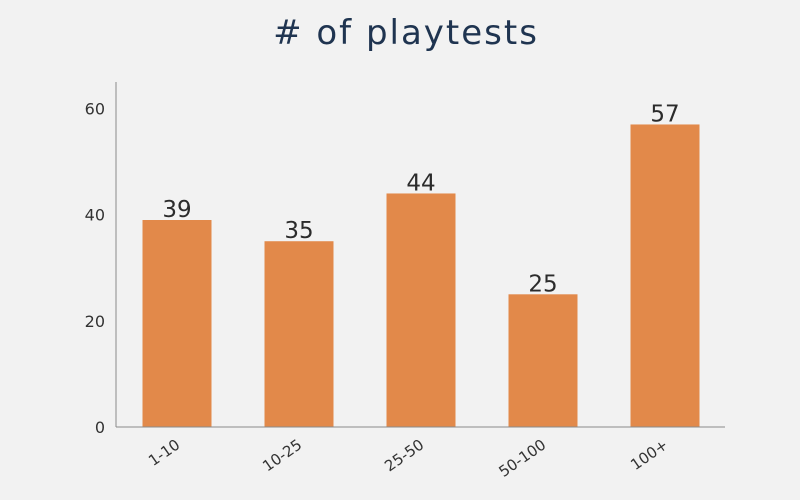 The height and width of the screenshot is (500, 800). Describe the element at coordinates (164, 453) in the screenshot. I see `x-tick-label: 1-10` at that location.